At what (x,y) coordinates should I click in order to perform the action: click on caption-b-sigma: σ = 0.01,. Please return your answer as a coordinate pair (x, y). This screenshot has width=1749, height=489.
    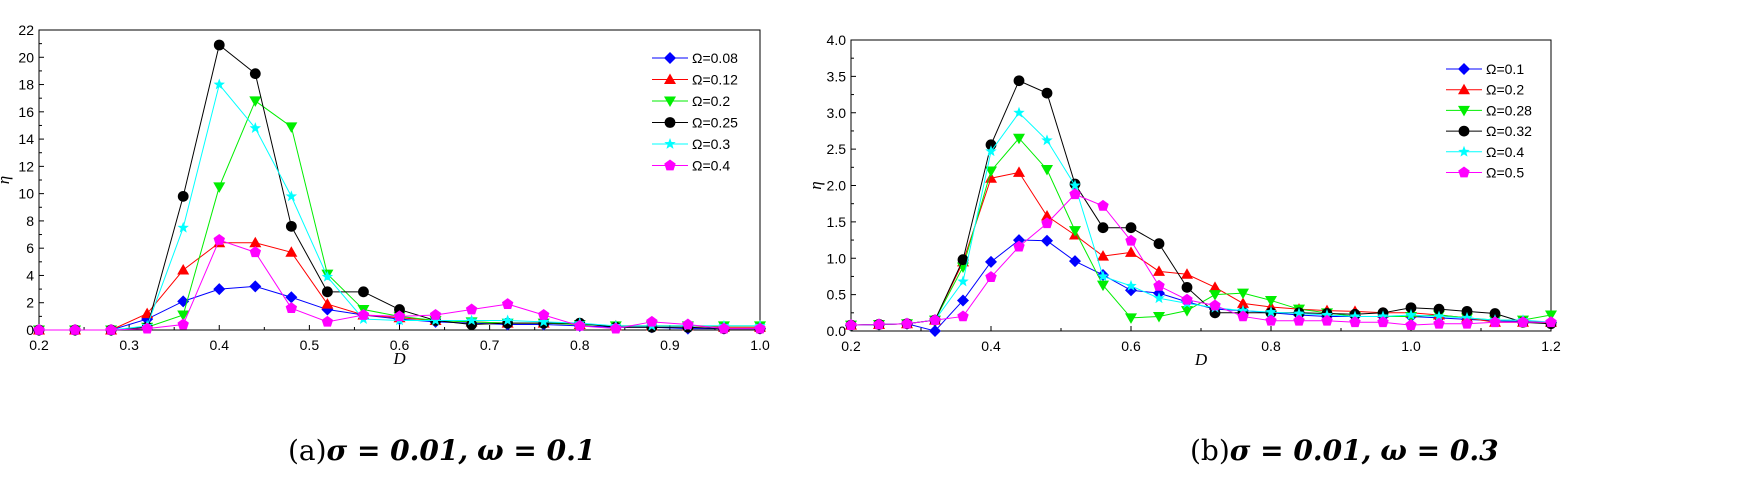
    Looking at the image, I should click on (1300, 450).